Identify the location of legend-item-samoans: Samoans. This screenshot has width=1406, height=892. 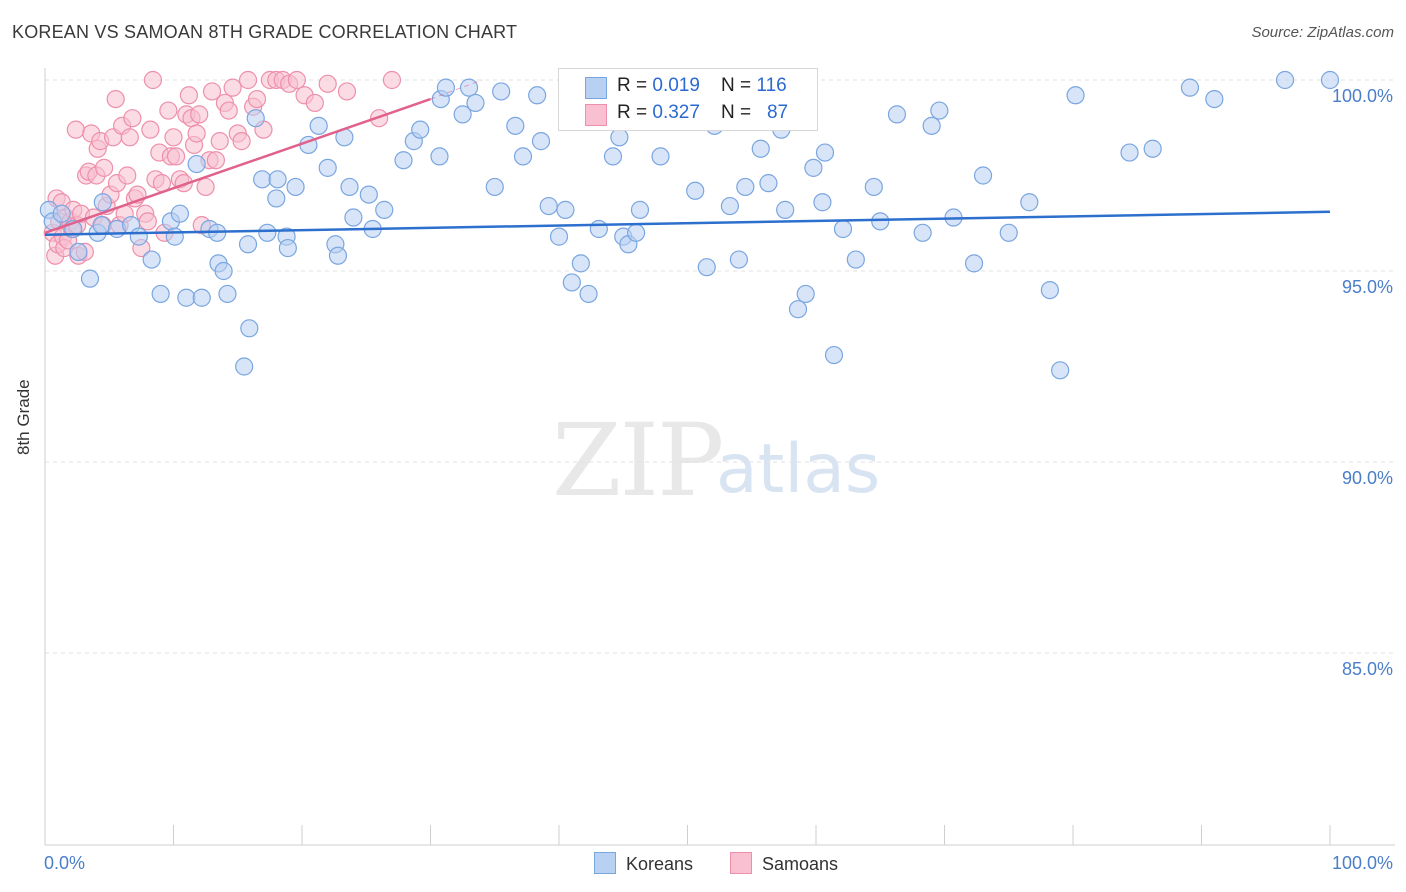
(784, 863).